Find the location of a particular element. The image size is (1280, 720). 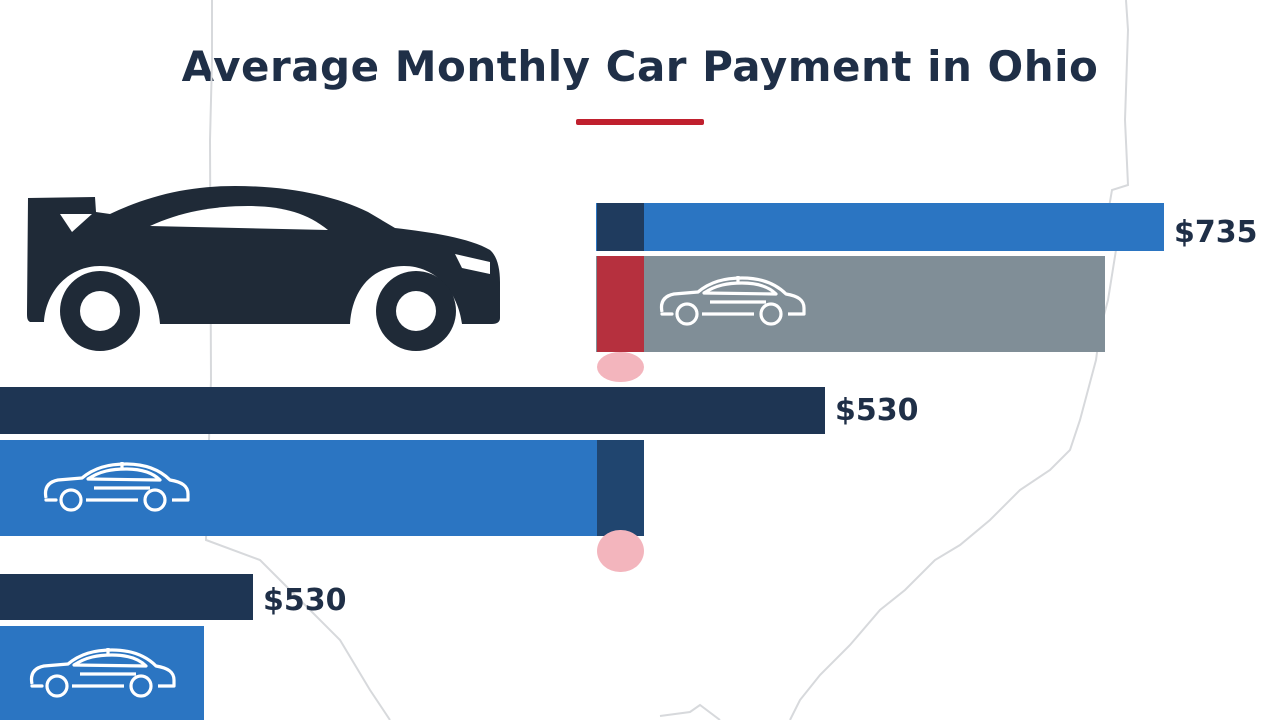

accent-navy-block is located at coordinates (620, 227).